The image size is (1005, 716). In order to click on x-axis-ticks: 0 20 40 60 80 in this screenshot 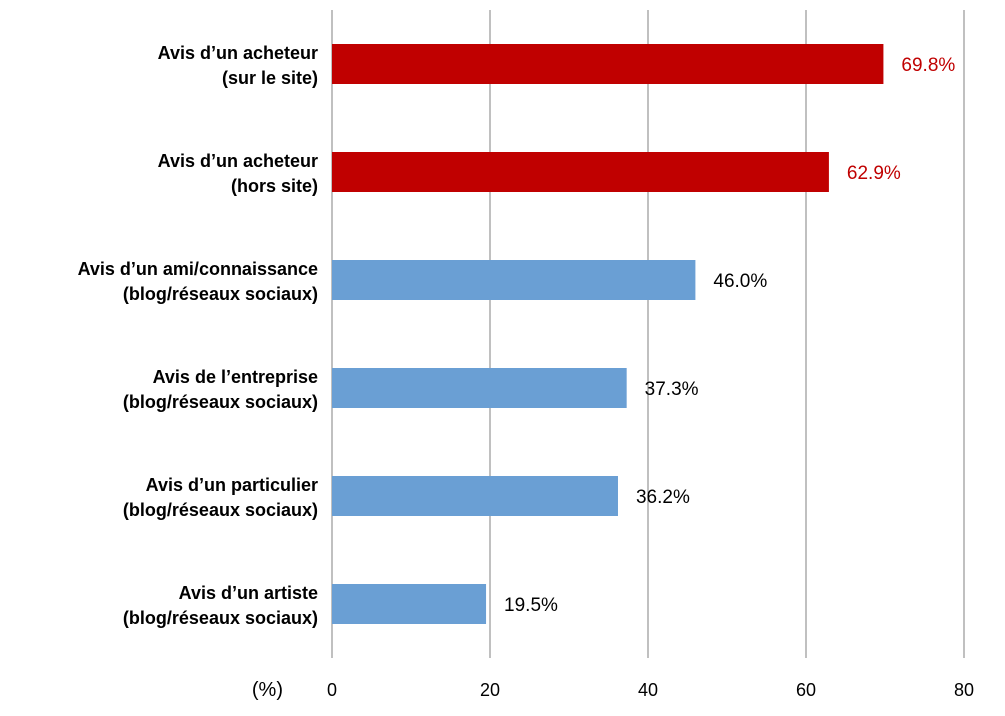, I will do `click(650, 690)`.